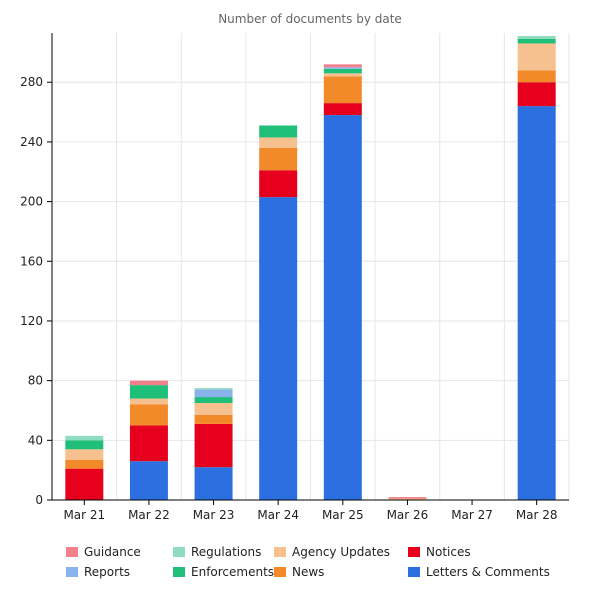  Describe the element at coordinates (107, 572) in the screenshot. I see `legend-label: Reports` at that location.